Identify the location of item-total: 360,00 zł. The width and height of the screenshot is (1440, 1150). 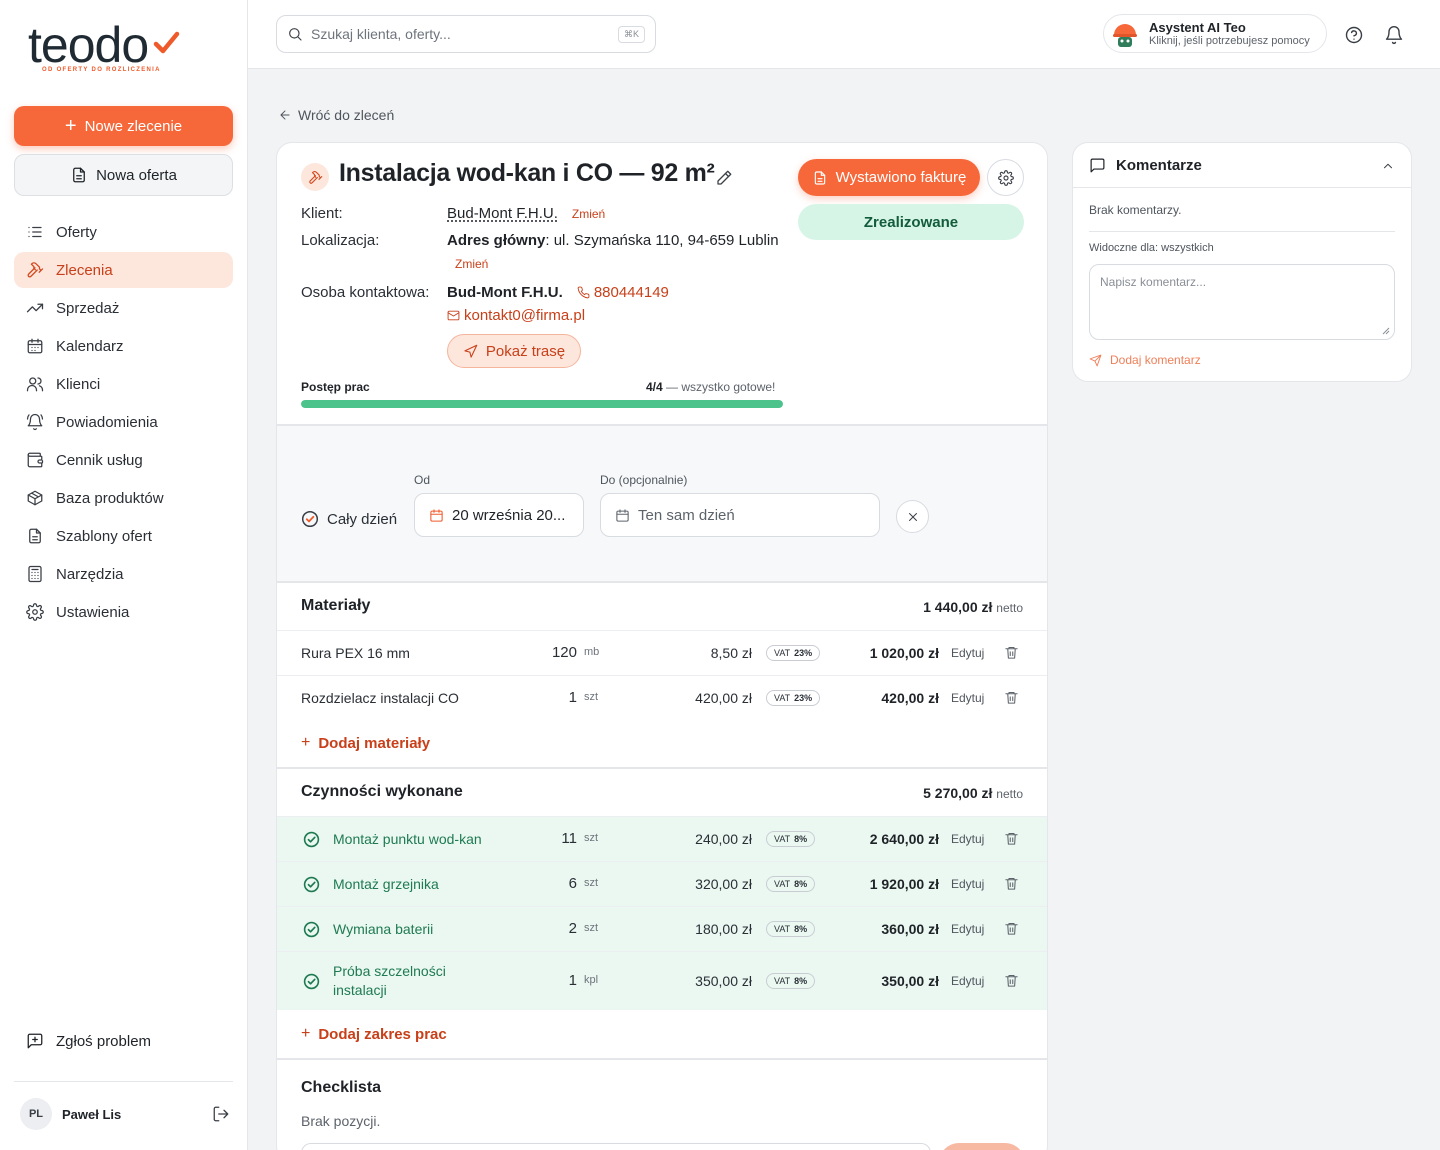
(910, 929).